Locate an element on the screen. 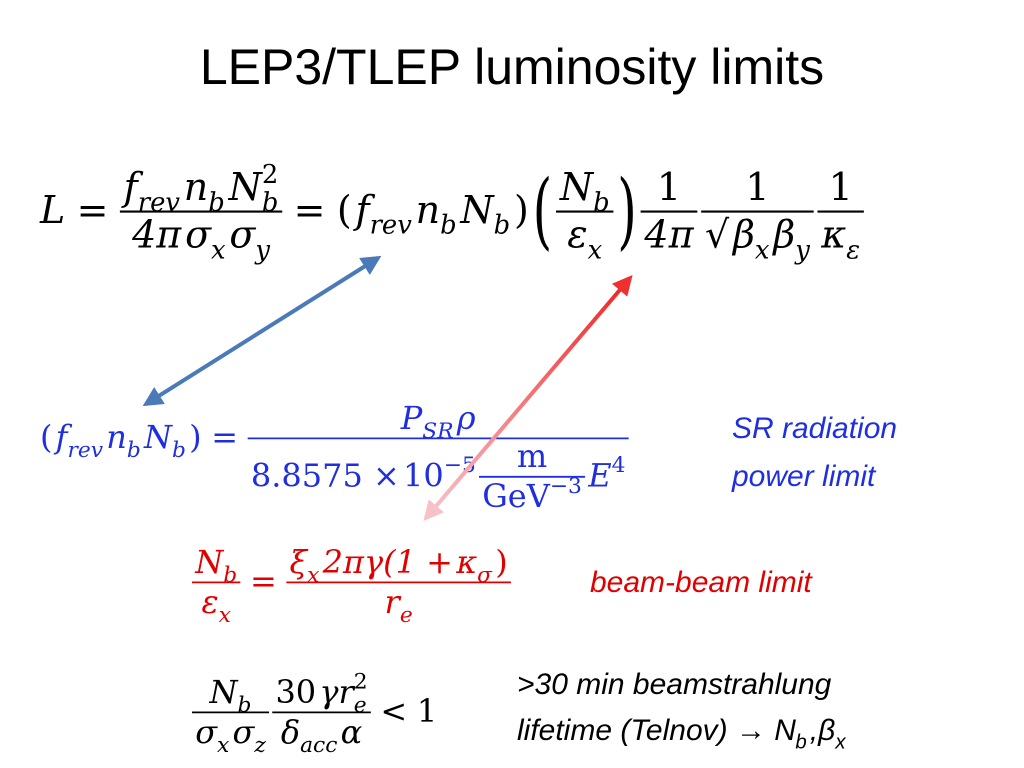  math-text: E is located at coordinates (599, 475).